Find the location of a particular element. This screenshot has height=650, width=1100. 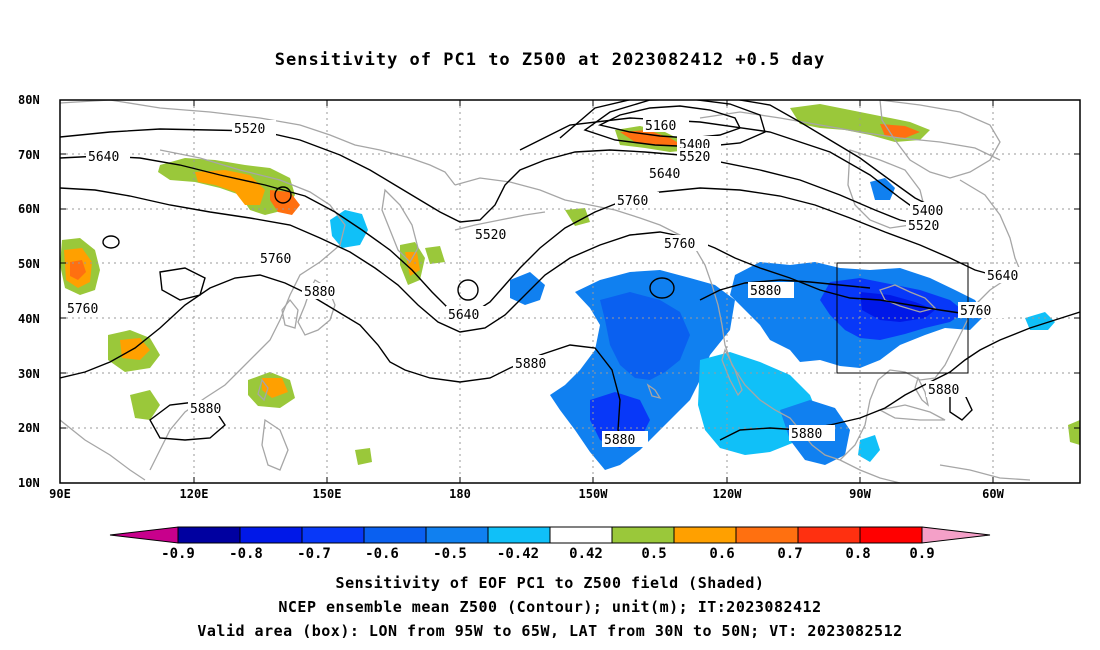

contour-label-5880-e: 5880 is located at coordinates (205, 409).